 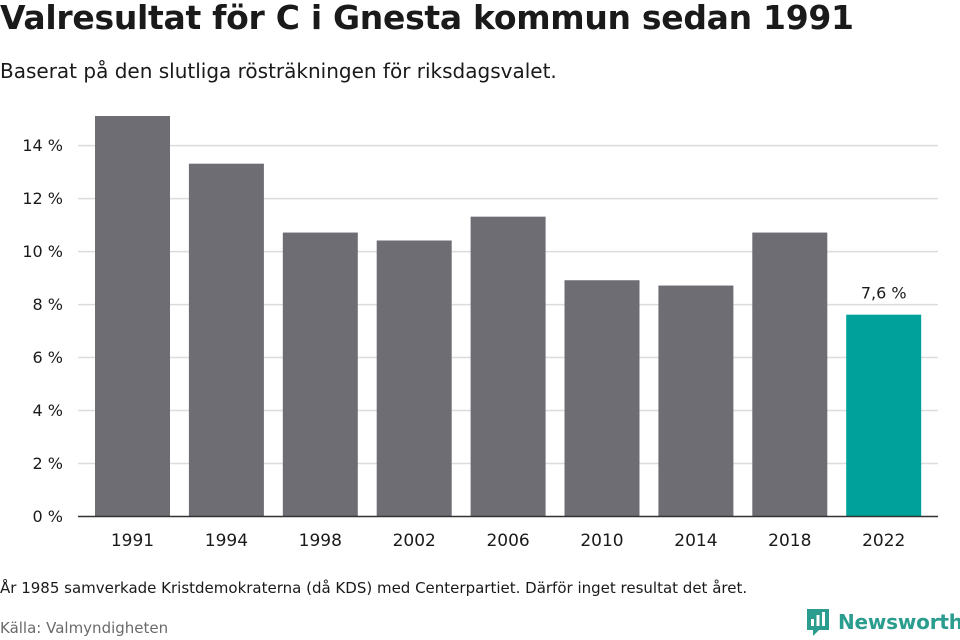 I want to click on x-tick-label: 2014, so click(x=695, y=541).